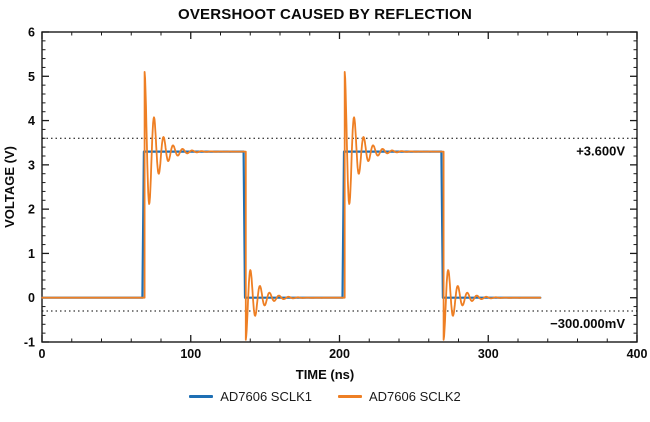 The width and height of the screenshot is (650, 422). I want to click on legend-label-sclk2: AD7606 SCLK2, so click(415, 396).